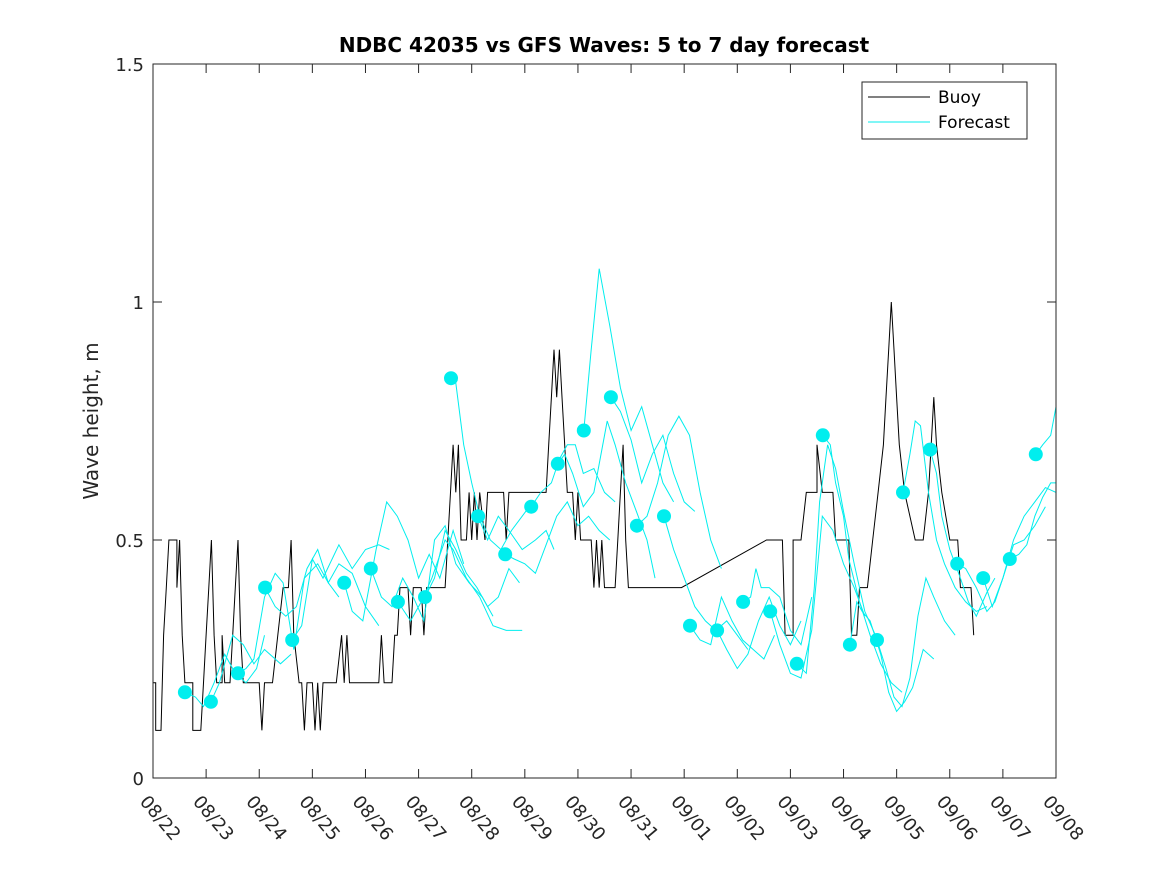 Image resolution: width=1167 pixels, height=875 pixels. I want to click on legend-label-forecast: Forecast, so click(974, 123).